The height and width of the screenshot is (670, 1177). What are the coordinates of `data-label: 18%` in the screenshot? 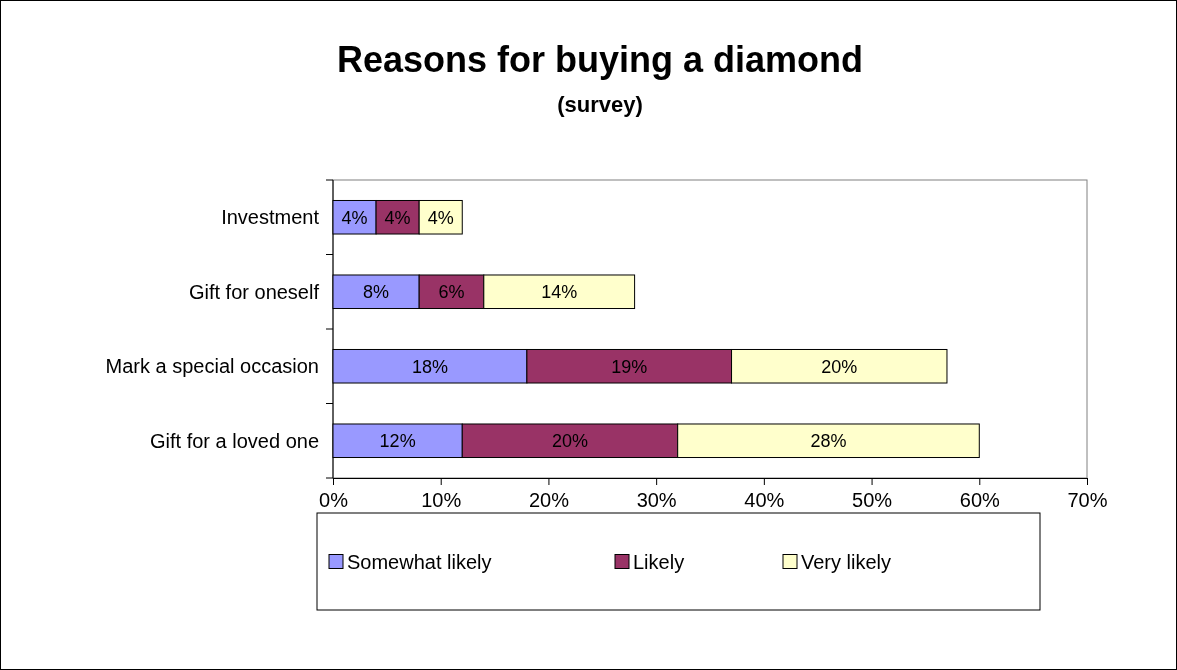 It's located at (429, 366).